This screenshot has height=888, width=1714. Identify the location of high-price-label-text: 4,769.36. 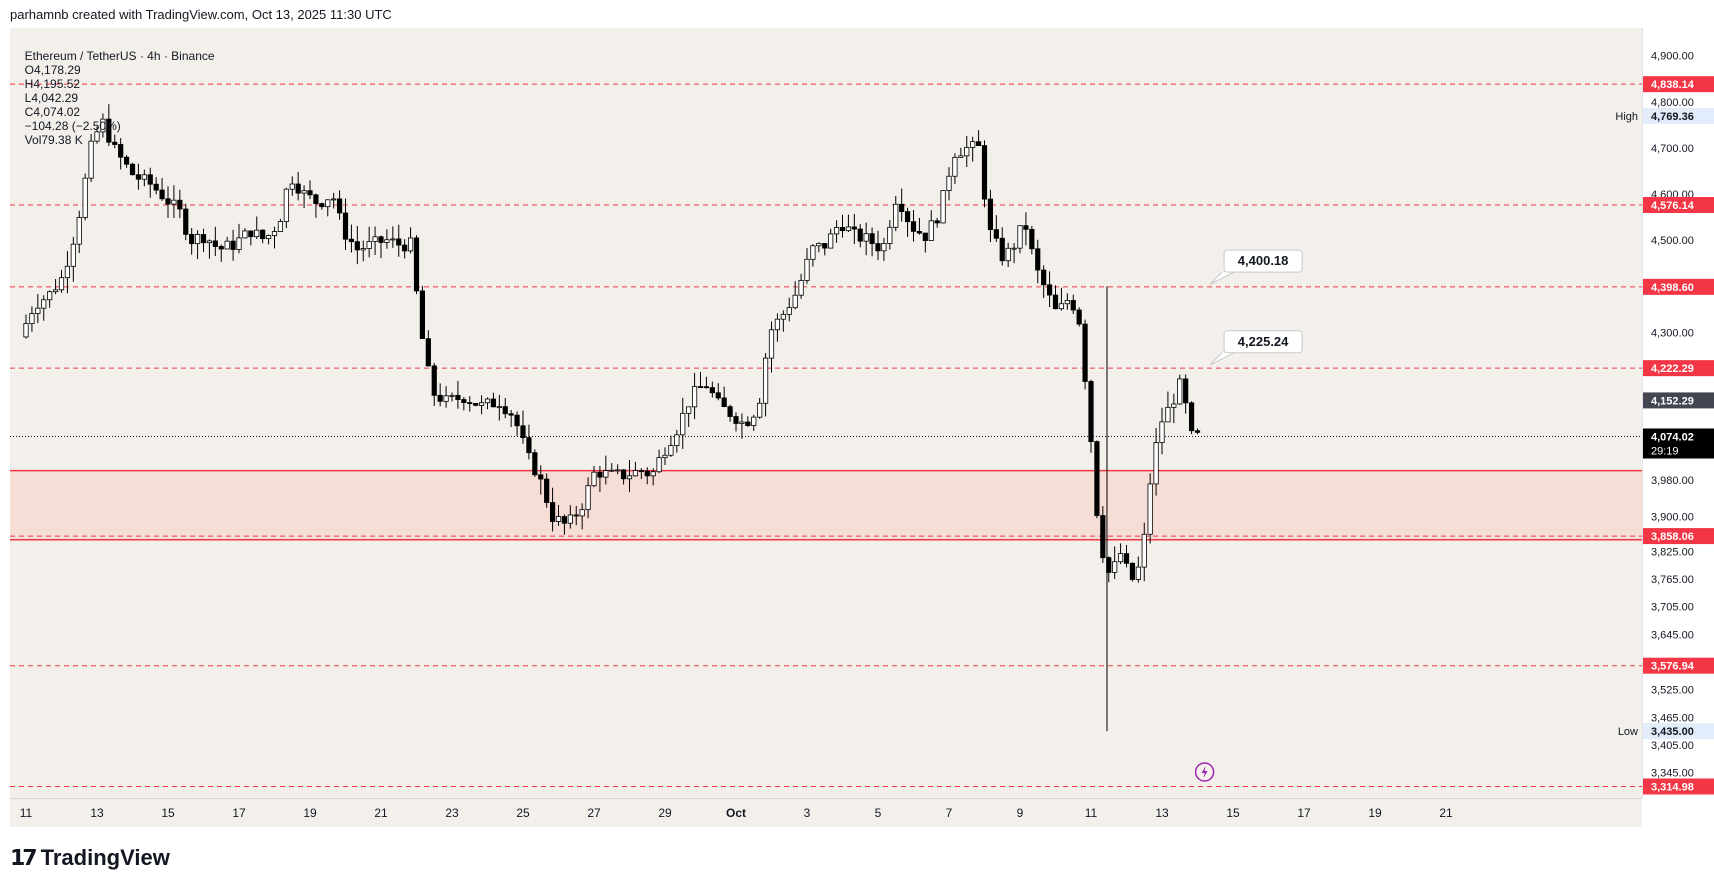
(1672, 117).